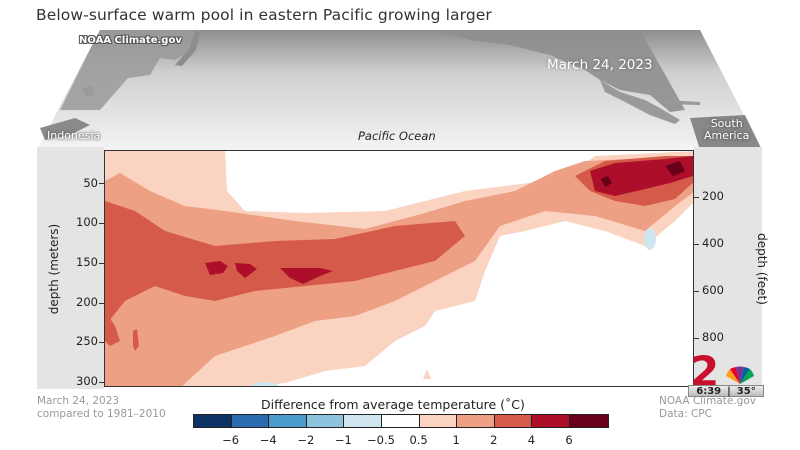 This screenshot has width=800, height=450. I want to click on y-axis-label-feet: depth (feet), so click(762, 269).